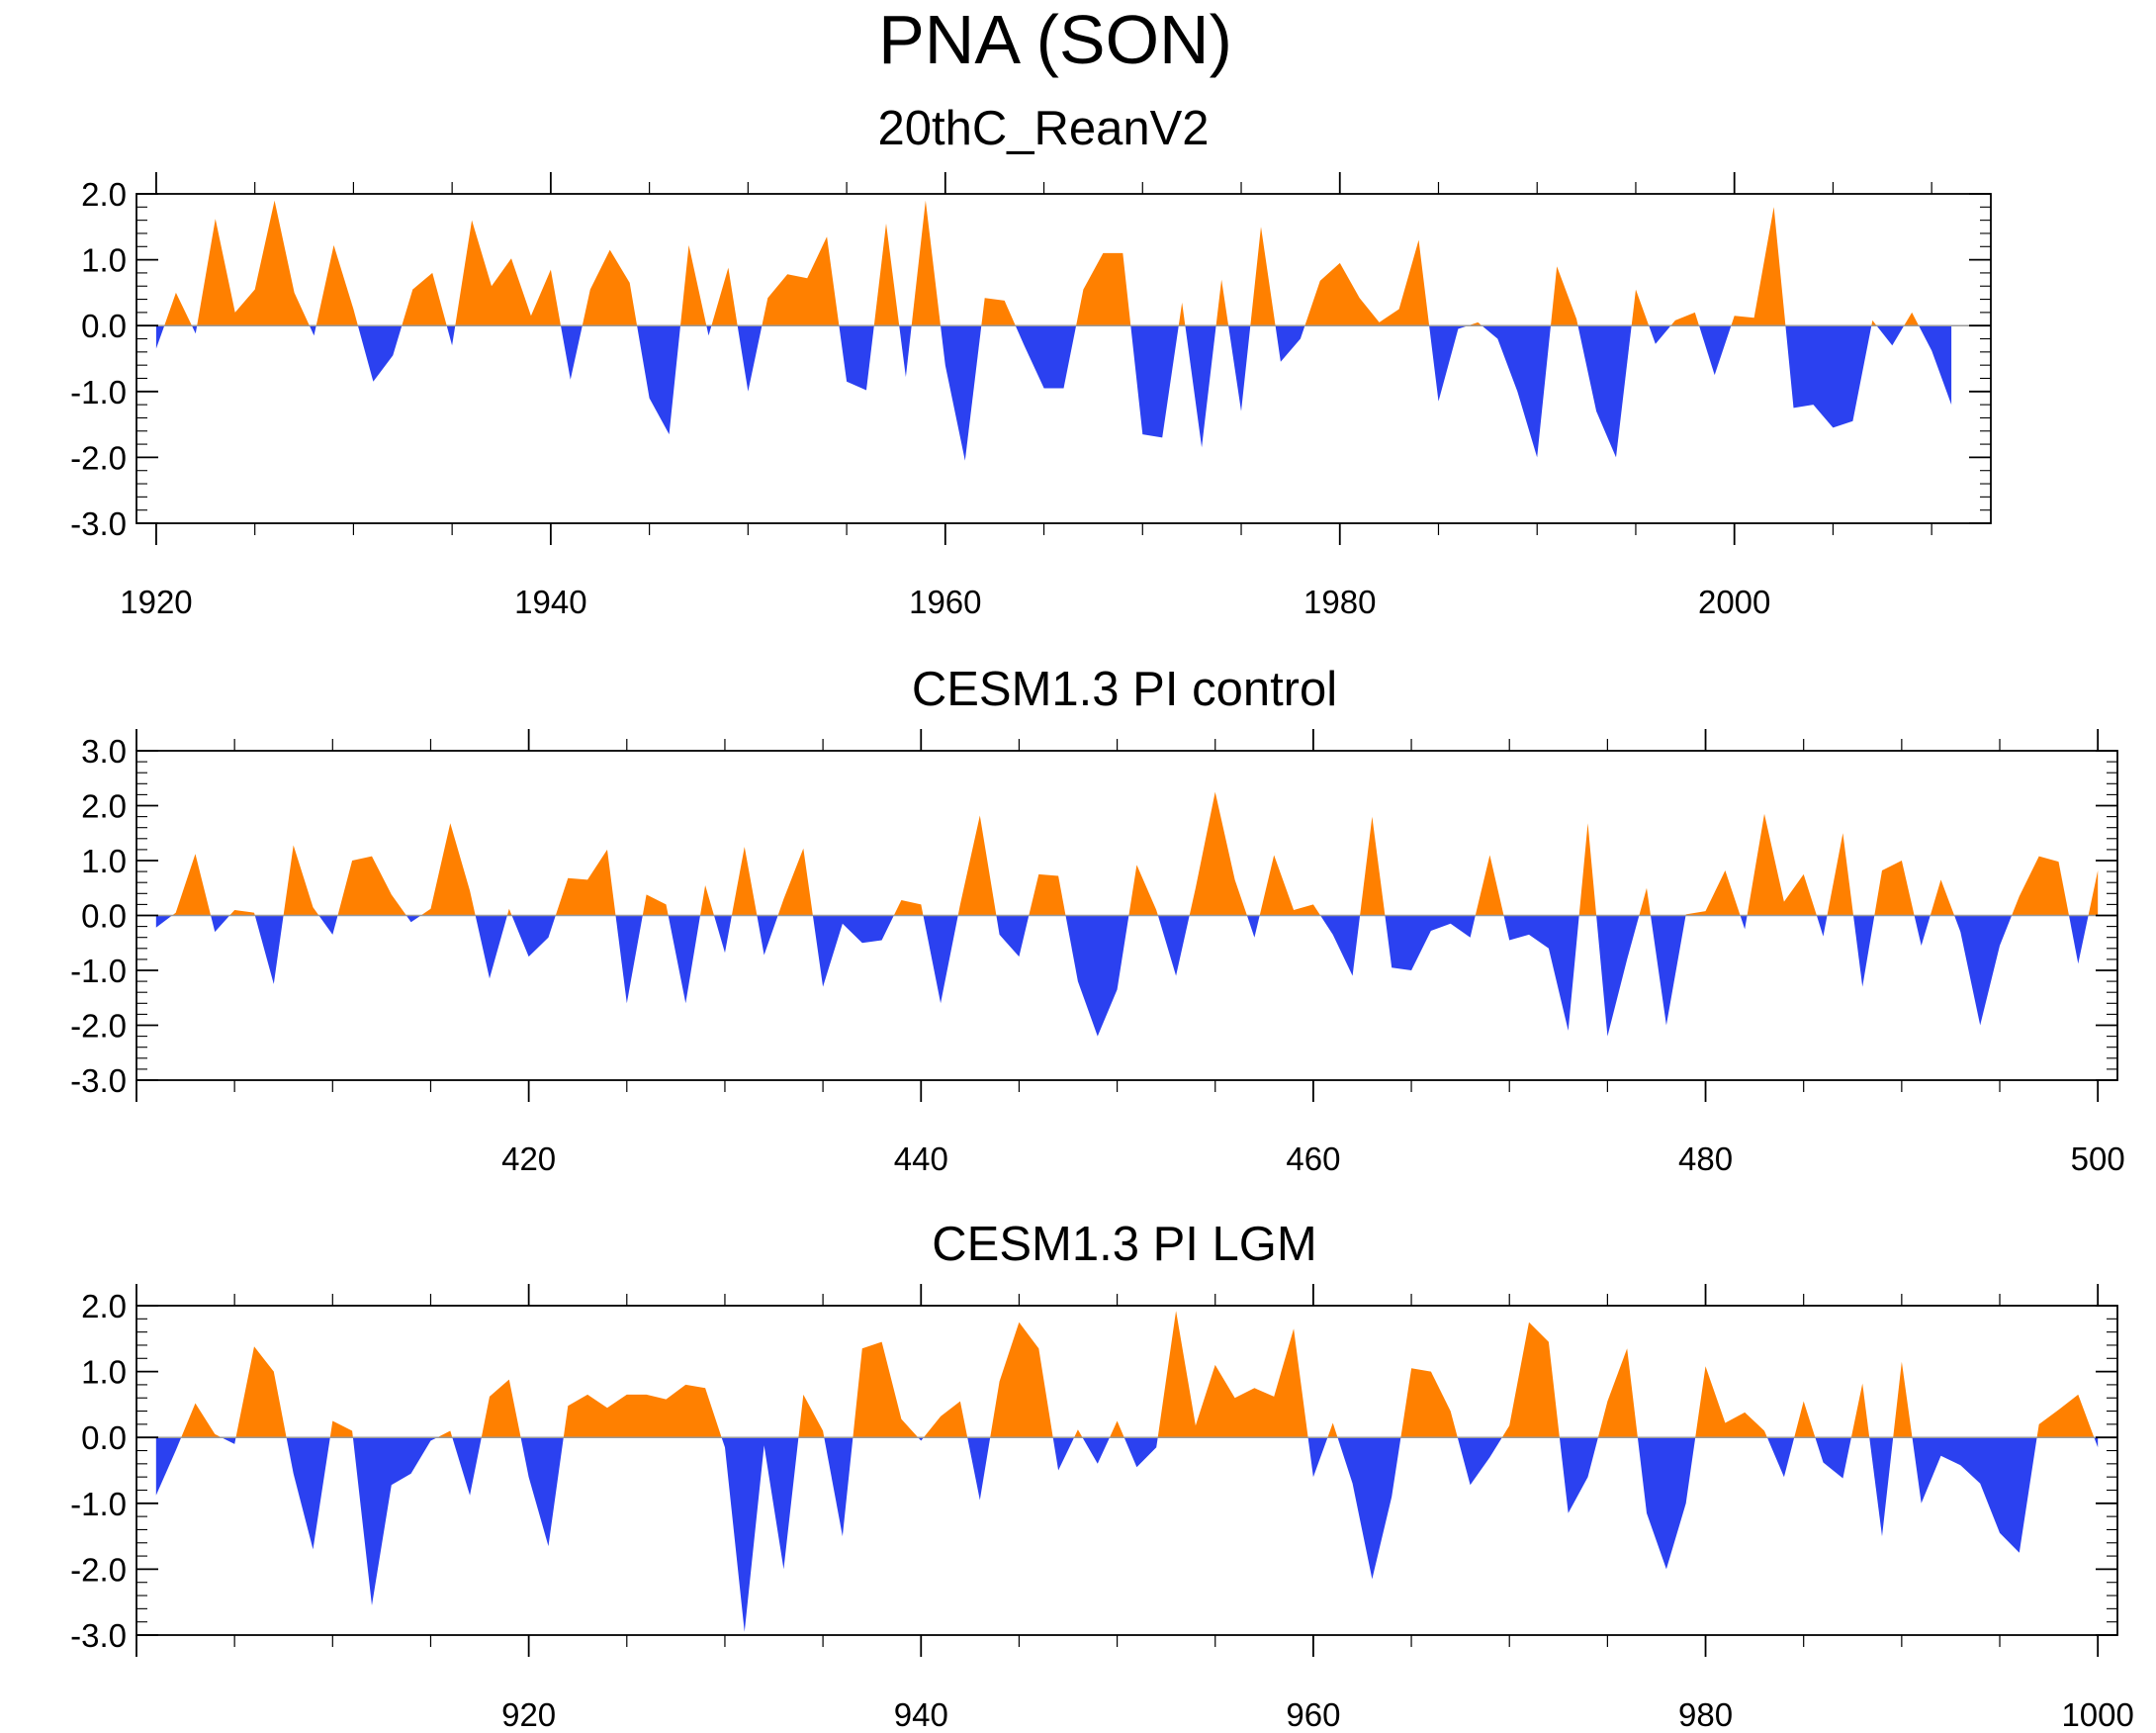 This screenshot has width=2156, height=1733. I want to click on y-tick-label: -2.0, so click(98, 457).